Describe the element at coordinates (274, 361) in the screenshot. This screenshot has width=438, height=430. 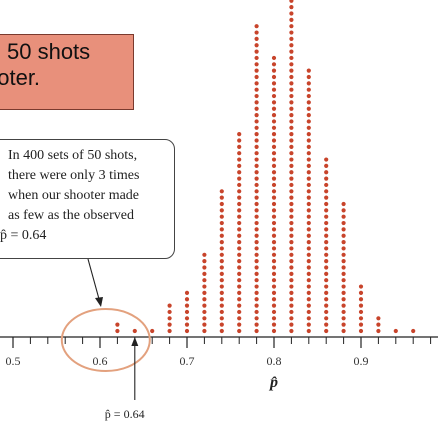
I see `x-tick-label: 0.8` at that location.